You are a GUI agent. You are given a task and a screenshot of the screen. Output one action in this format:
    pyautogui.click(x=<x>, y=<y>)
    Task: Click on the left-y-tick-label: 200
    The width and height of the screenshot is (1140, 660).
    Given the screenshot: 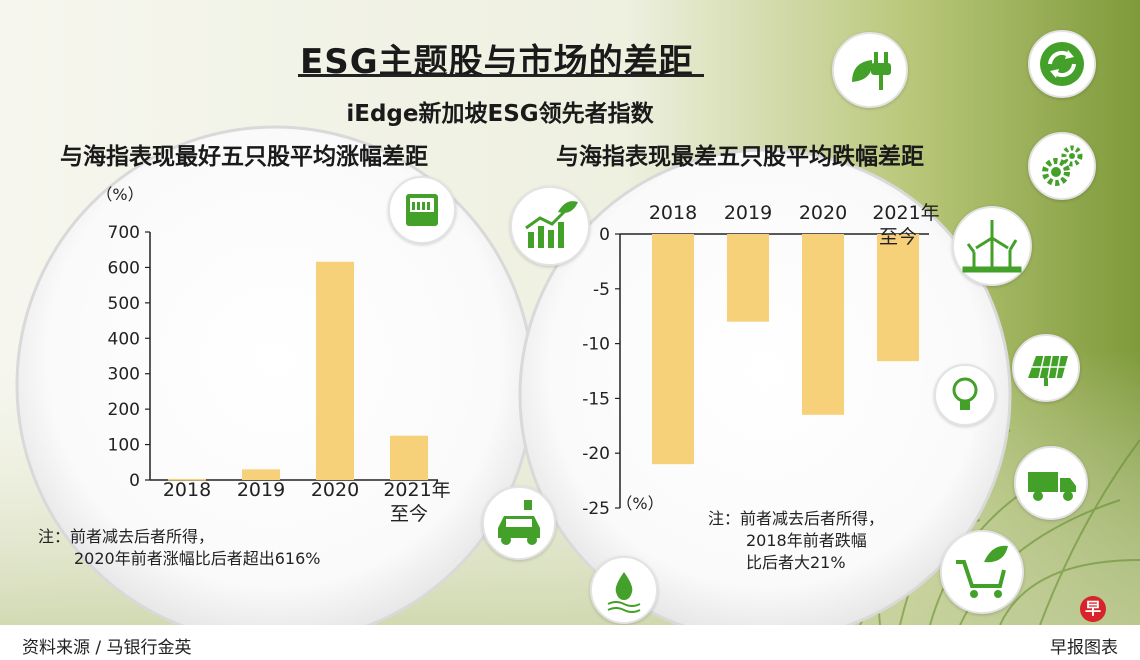 What is the action you would take?
    pyautogui.click(x=124, y=410)
    